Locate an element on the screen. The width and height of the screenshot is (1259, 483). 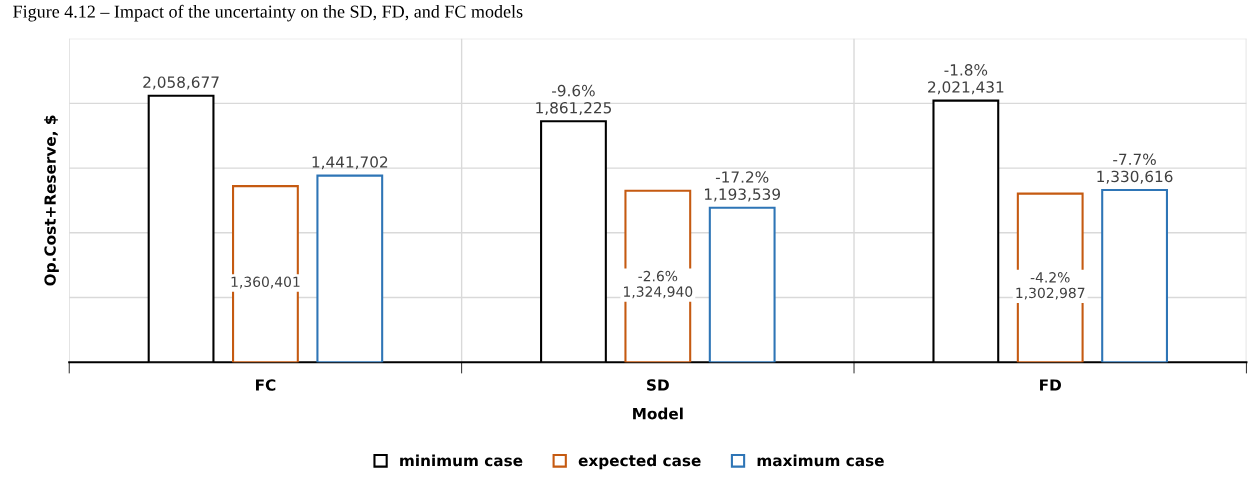
legend-label: maximum case is located at coordinates (820, 460).